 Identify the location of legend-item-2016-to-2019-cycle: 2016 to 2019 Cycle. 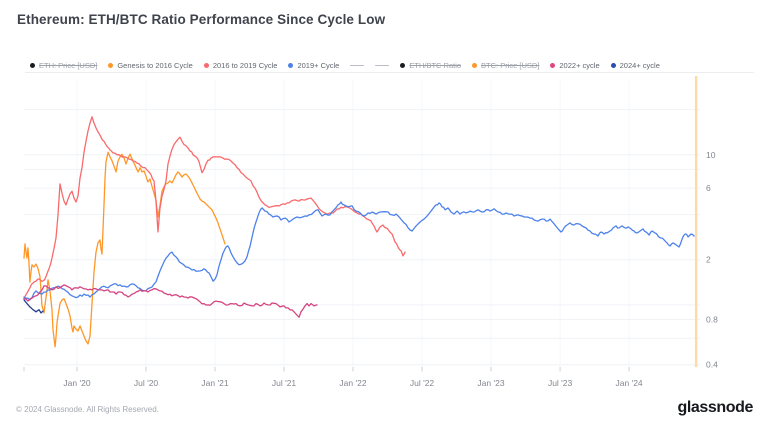
(240, 65).